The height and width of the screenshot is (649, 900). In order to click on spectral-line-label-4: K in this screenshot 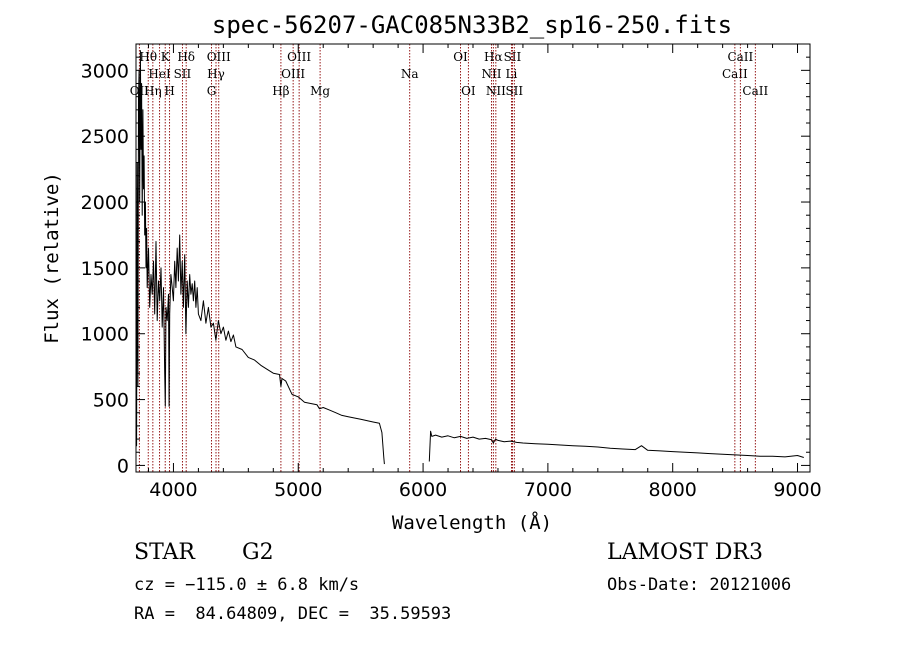, I will do `click(166, 57)`.